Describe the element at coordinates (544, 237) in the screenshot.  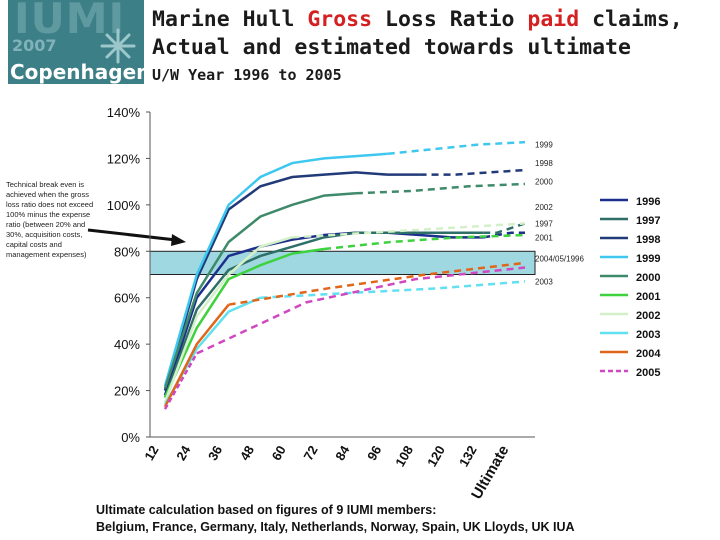
I see `year-label: 2001` at that location.